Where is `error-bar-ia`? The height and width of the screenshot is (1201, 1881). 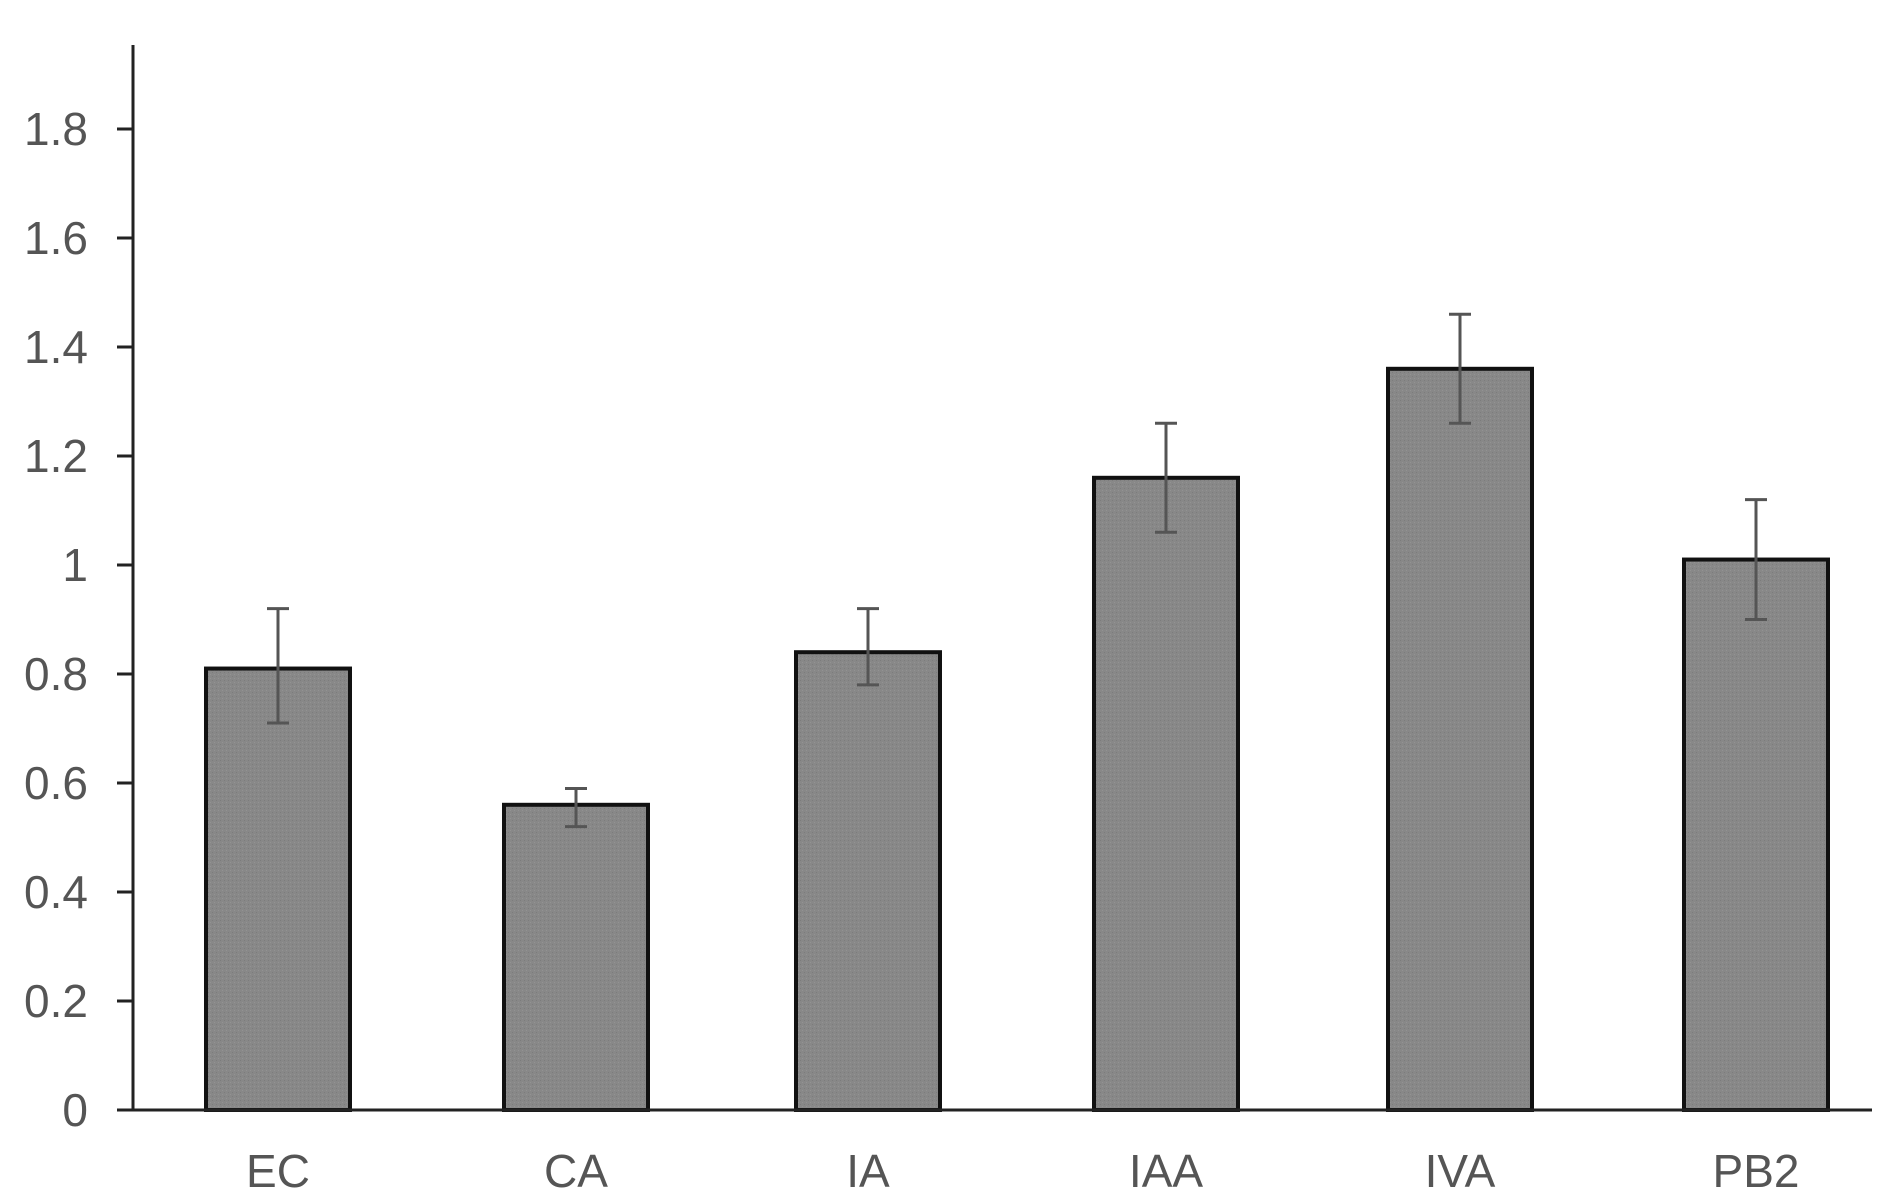
error-bar-ia is located at coordinates (868, 647).